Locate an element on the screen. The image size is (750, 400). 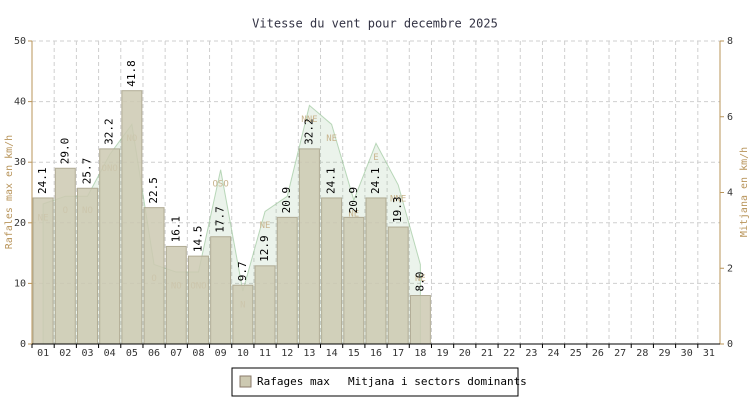
x-tick-label: 27 is located at coordinates (620, 353).